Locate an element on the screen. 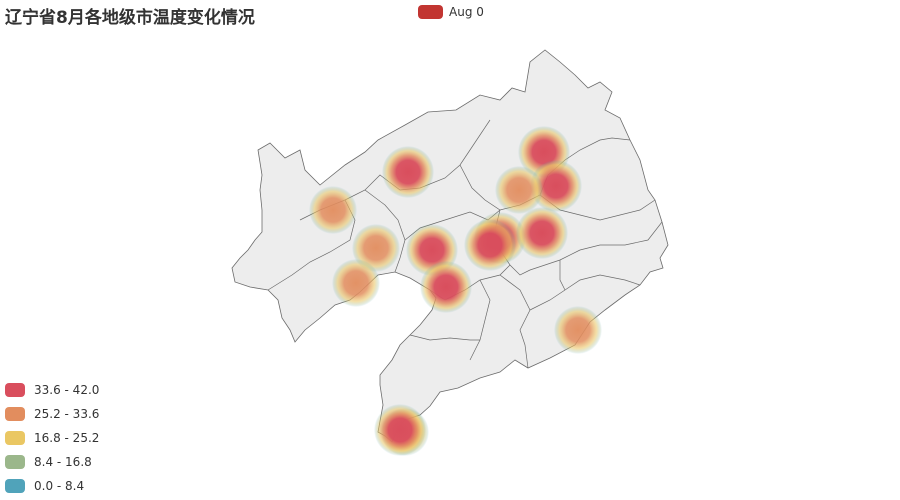 Image resolution: width=900 pixels, height=500 pixels. visualmap-piece: 8.4 - 16.8 is located at coordinates (52, 462).